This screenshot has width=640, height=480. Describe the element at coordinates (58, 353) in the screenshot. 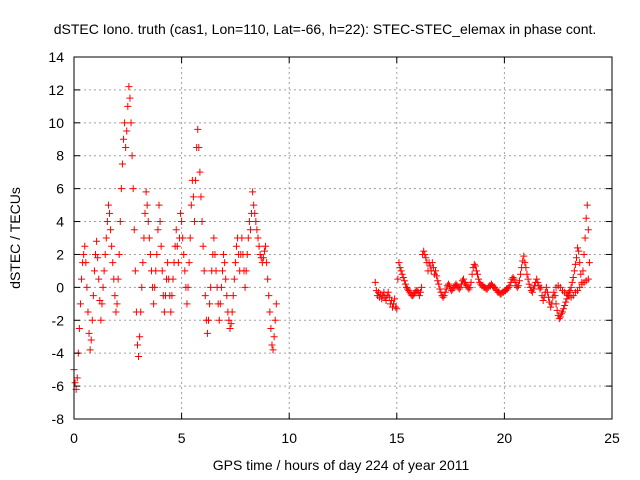

I see `y-tick-label: -4` at that location.